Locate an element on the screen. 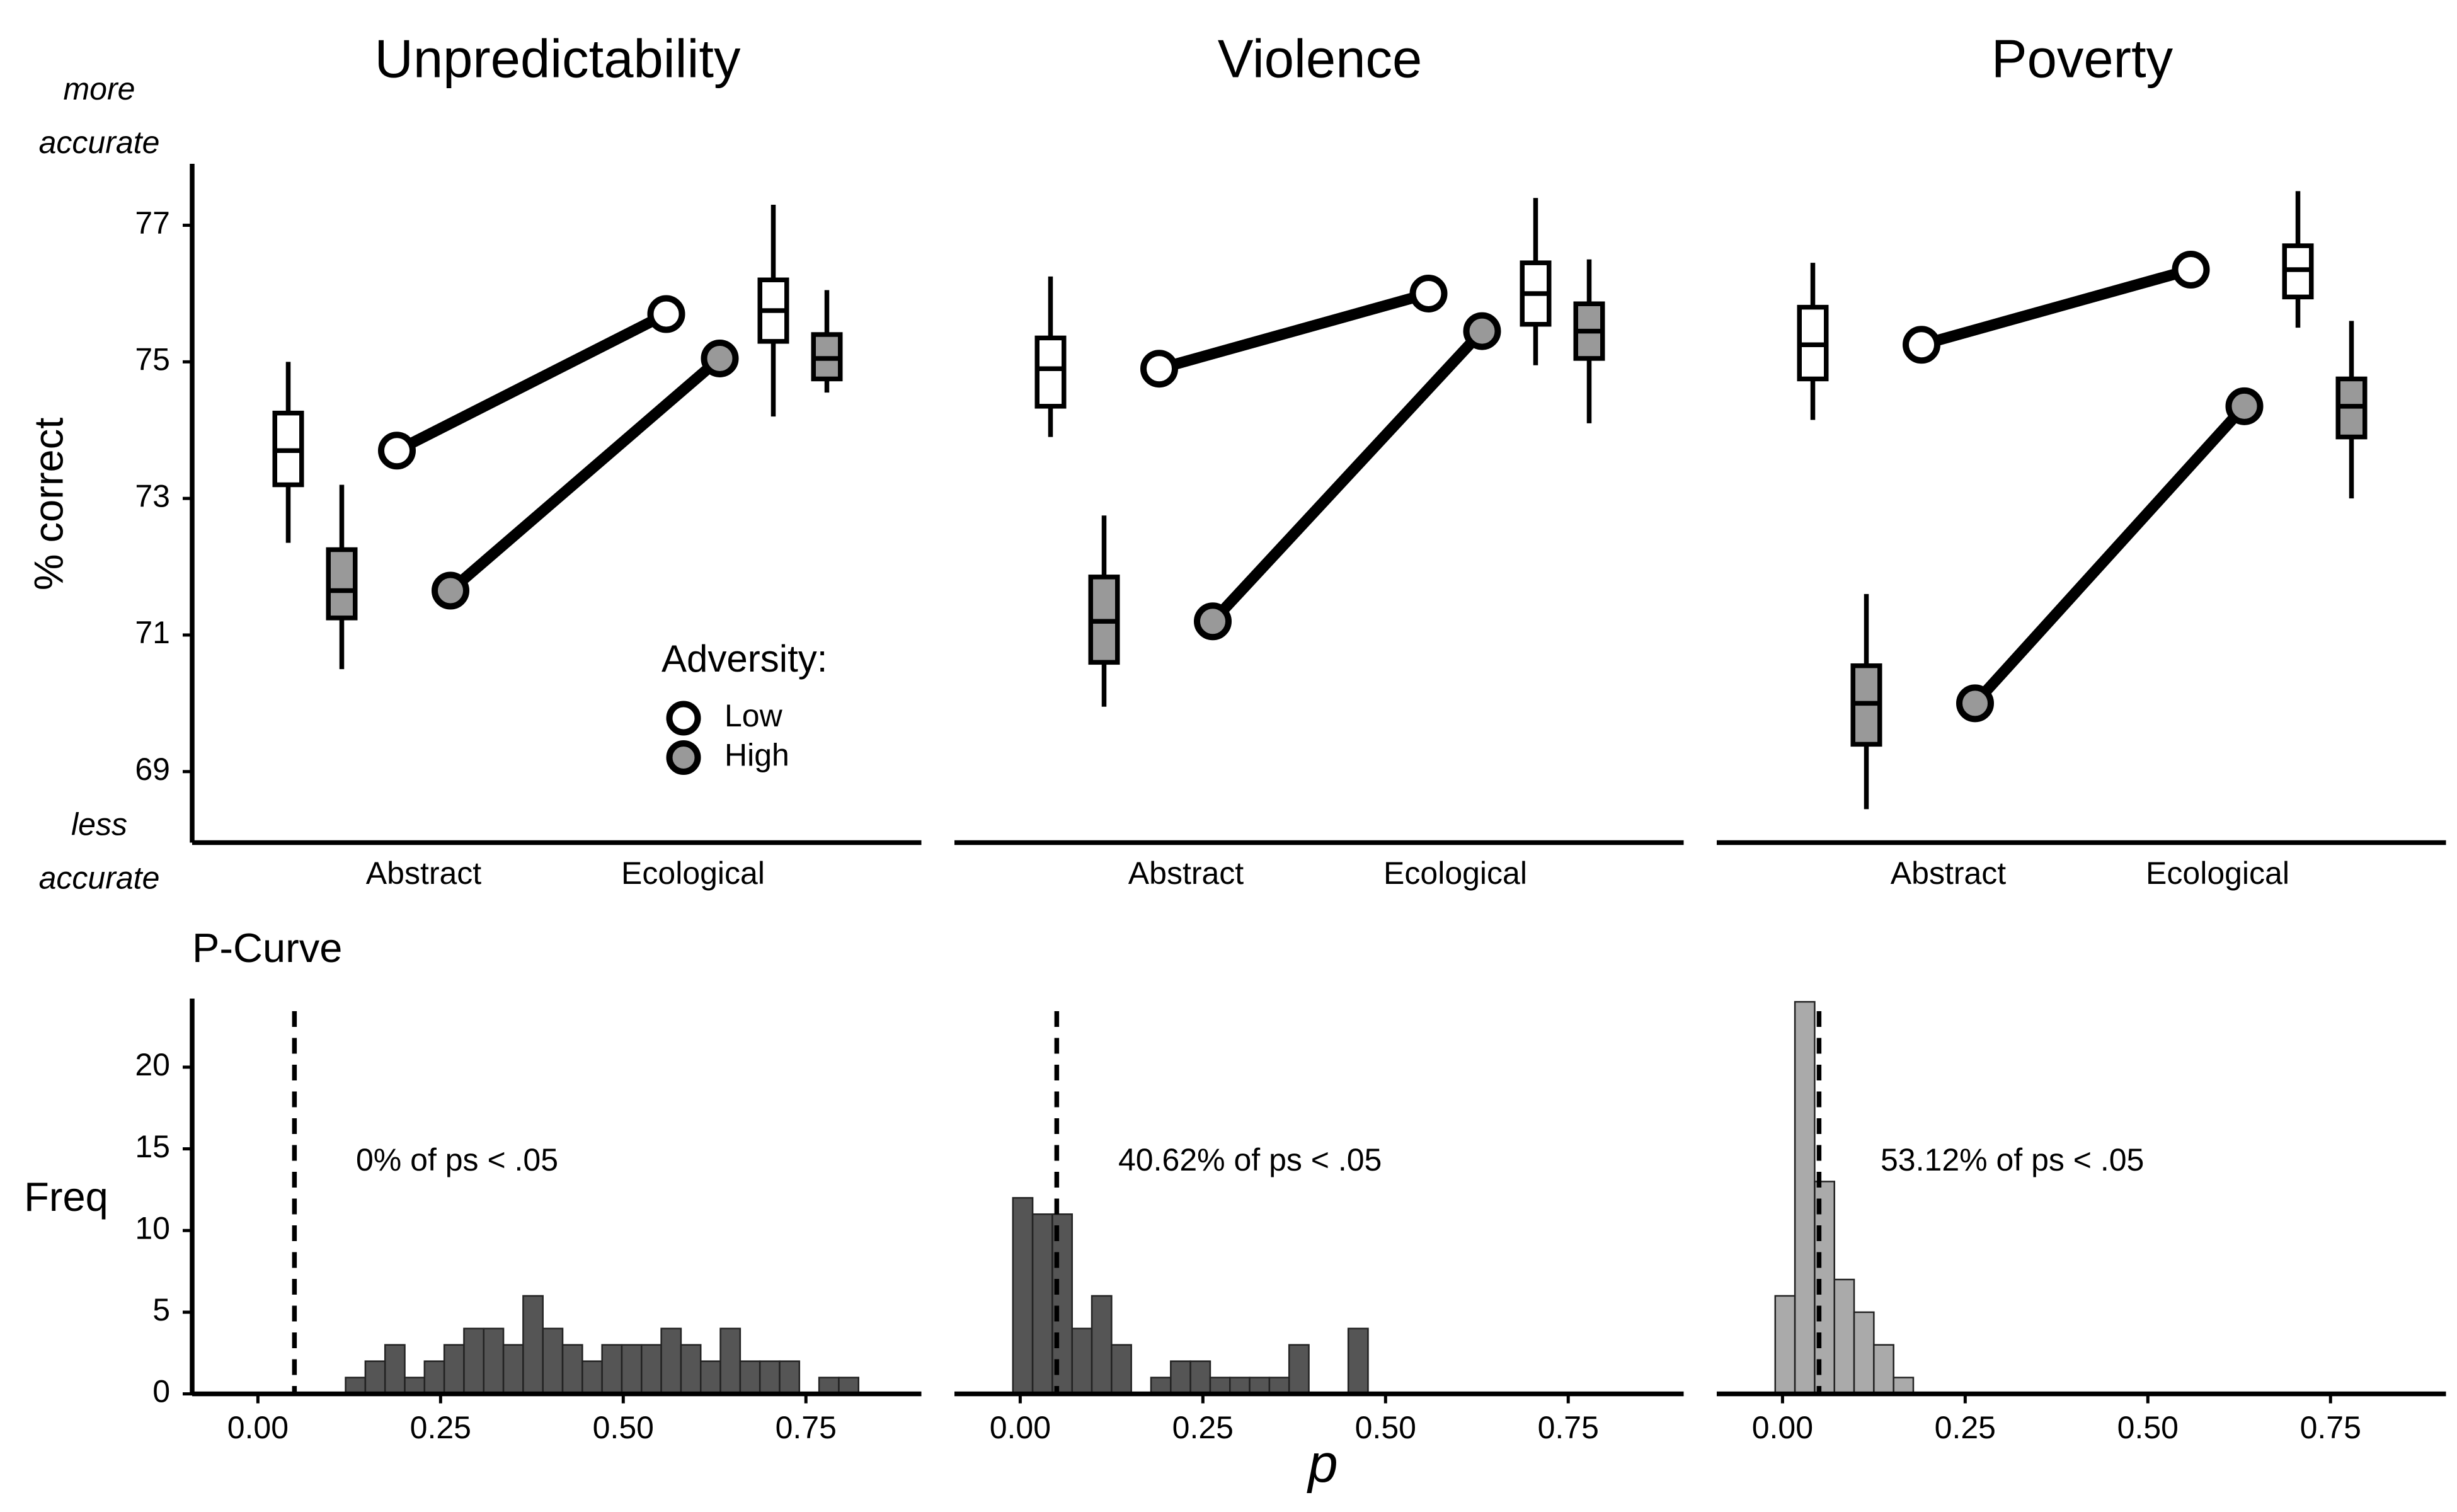  annotation: 40.62% of ps < .05 is located at coordinates (1250, 1159).